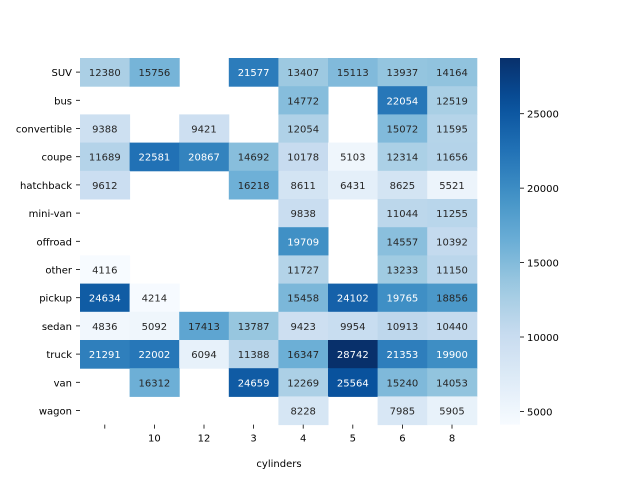 The height and width of the screenshot is (480, 640). I want to click on cell-value-label: 14557, so click(402, 242).